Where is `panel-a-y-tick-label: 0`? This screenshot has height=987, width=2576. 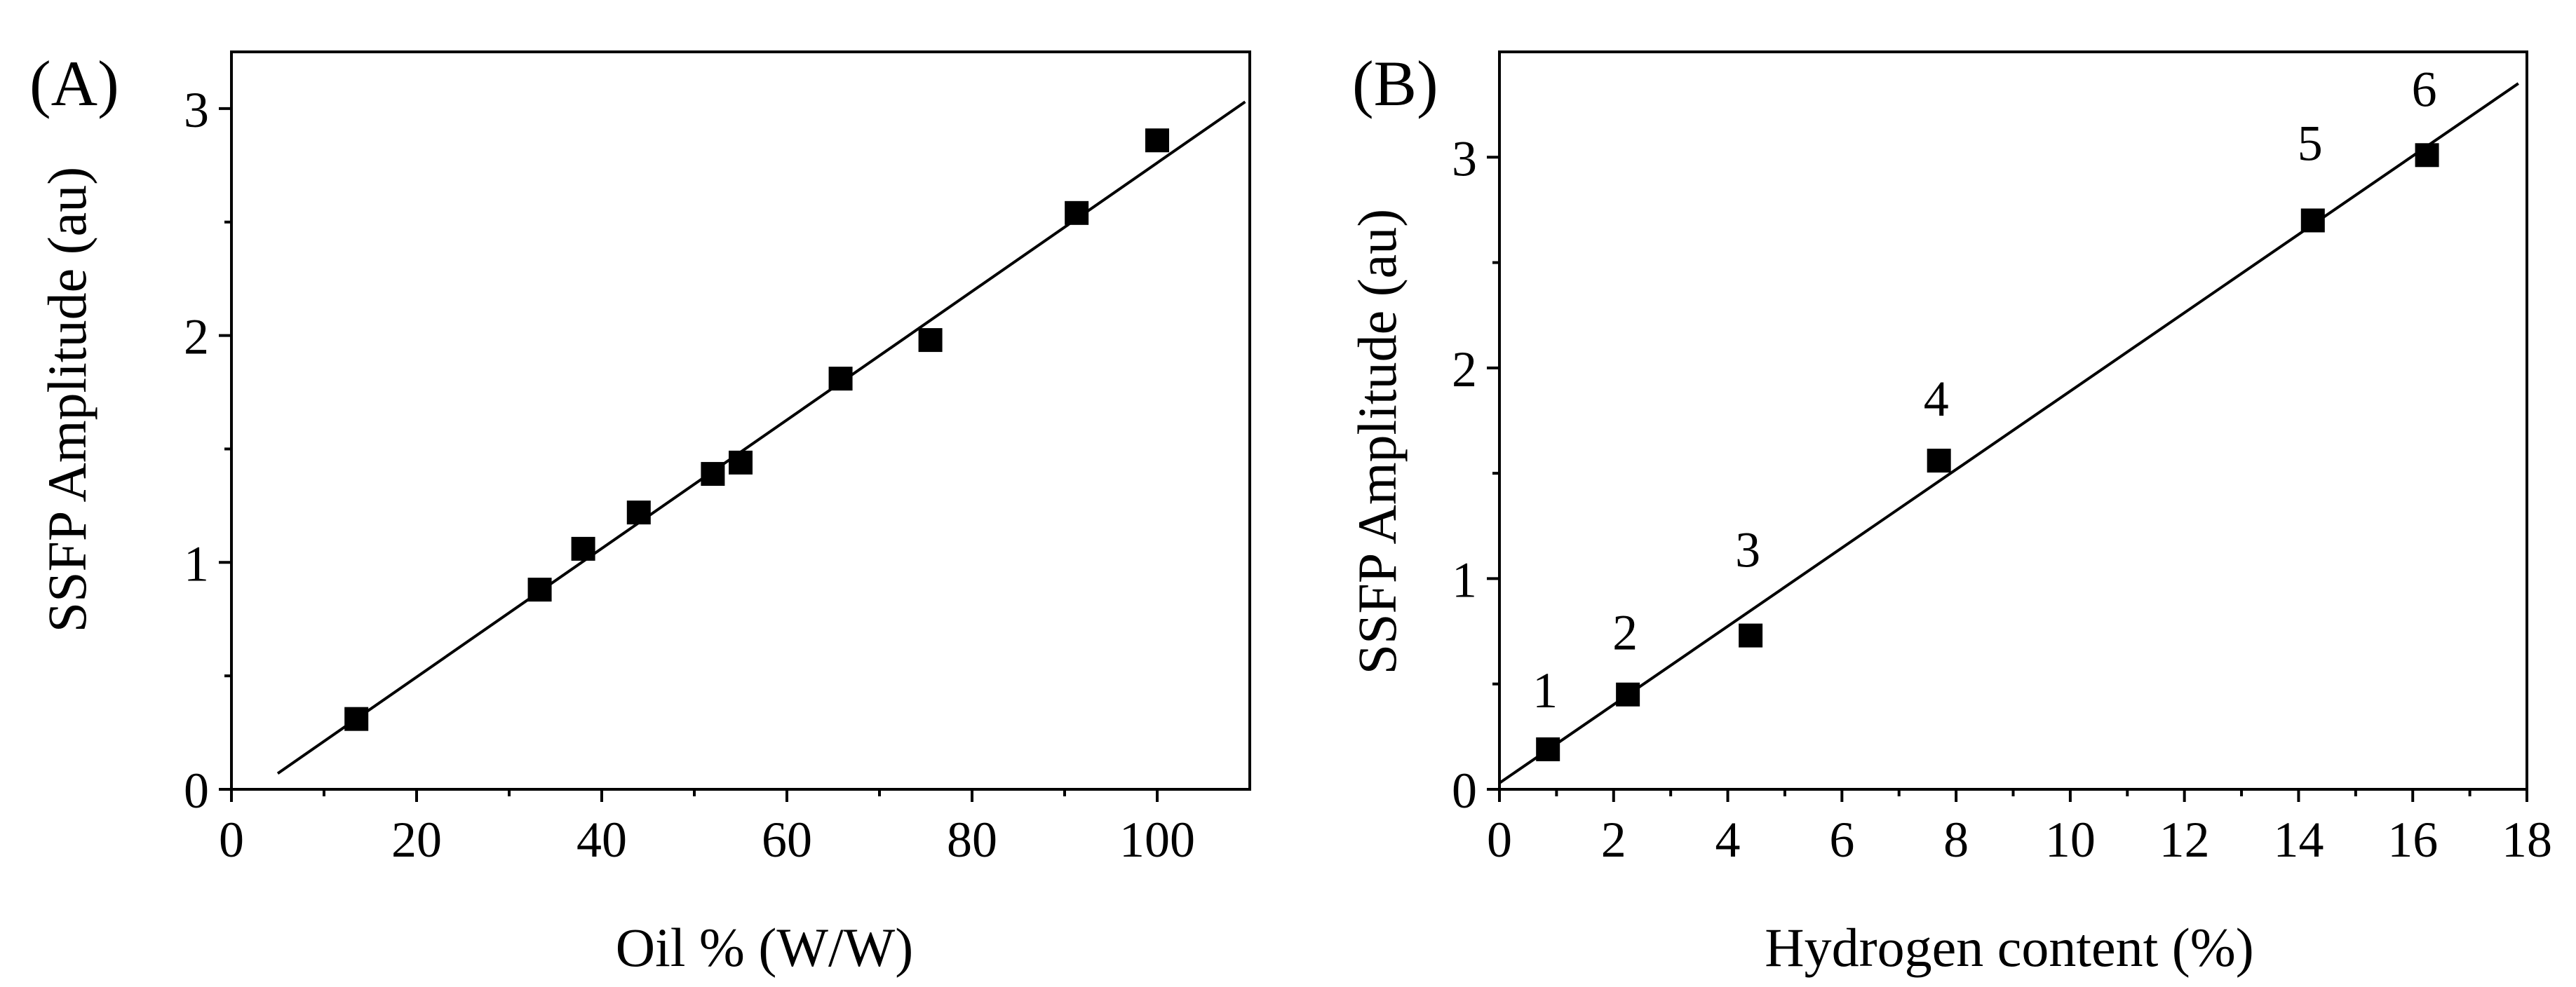
panel-a-y-tick-label: 0 is located at coordinates (196, 791).